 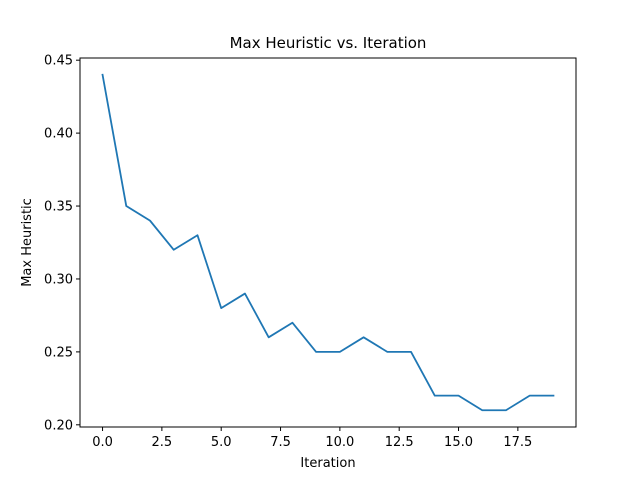 I want to click on x-axis-ticks: 0.0 2.5 5.0 7.5 10.0 12.5 15.0 17.5, so click(x=312, y=438).